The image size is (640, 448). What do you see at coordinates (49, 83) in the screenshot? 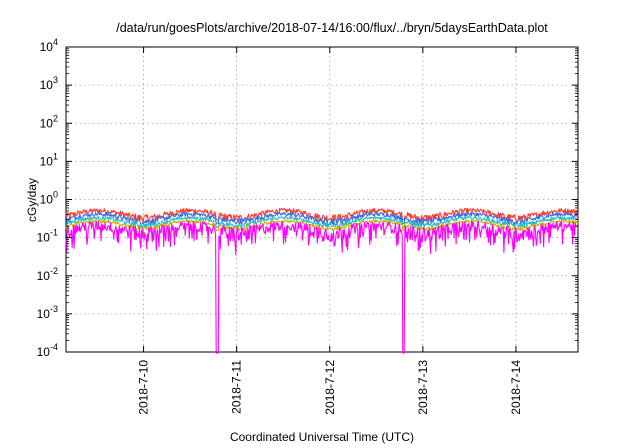
I see `y-tick-label: 10³` at bounding box center [49, 83].